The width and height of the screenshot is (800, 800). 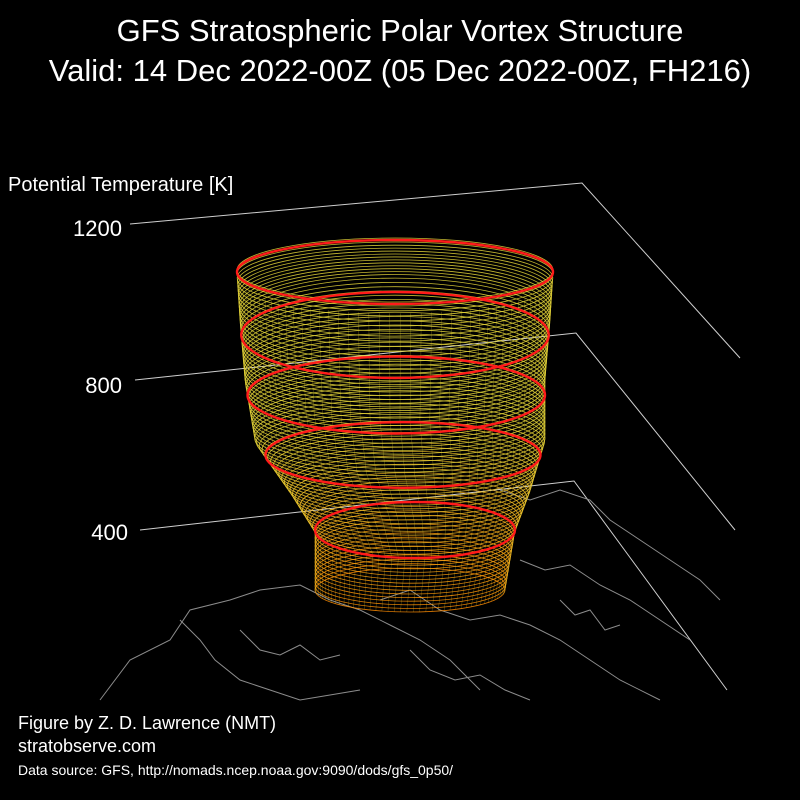 I want to click on z-axis-label: Potential Temperature [K], so click(x=121, y=185).